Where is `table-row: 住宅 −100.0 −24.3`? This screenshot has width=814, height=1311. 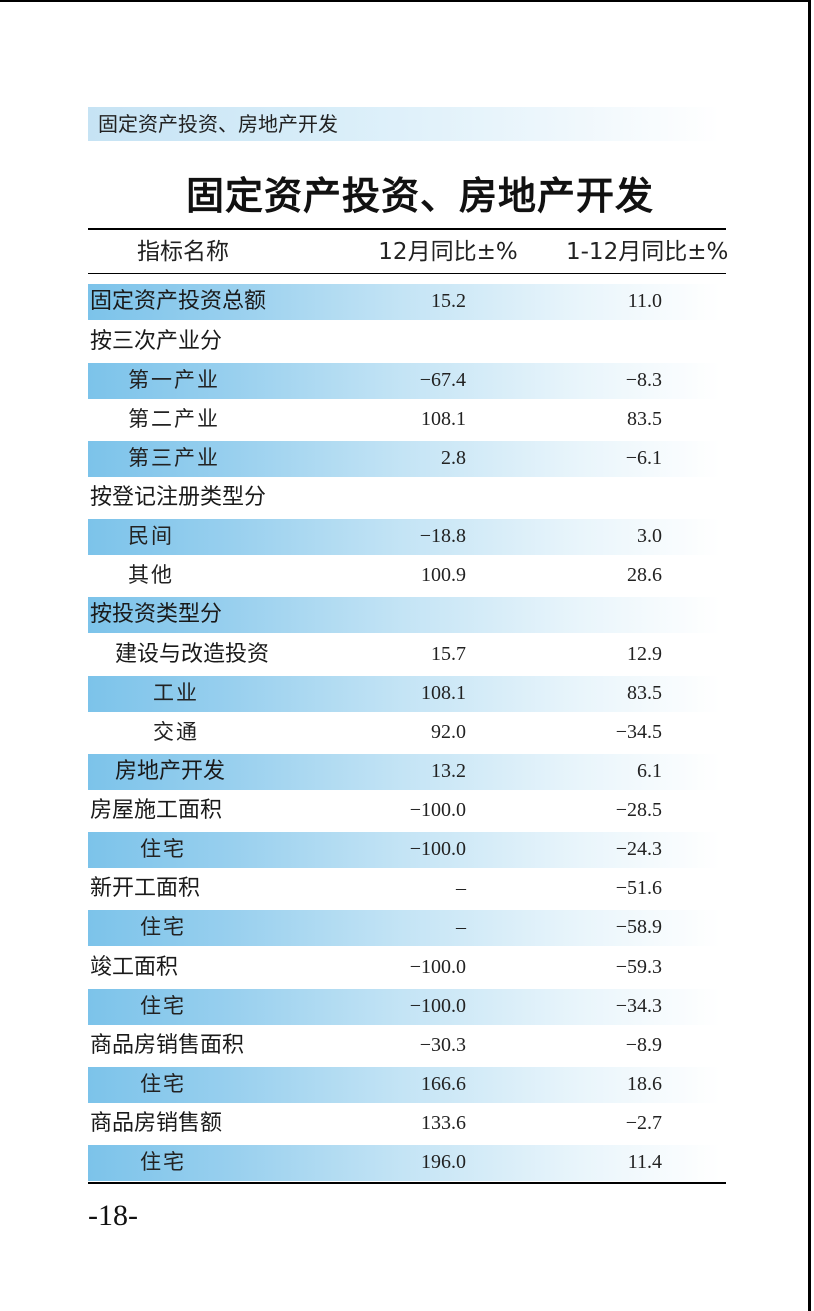
table-row: 住宅 −100.0 −24.3 is located at coordinates (407, 849).